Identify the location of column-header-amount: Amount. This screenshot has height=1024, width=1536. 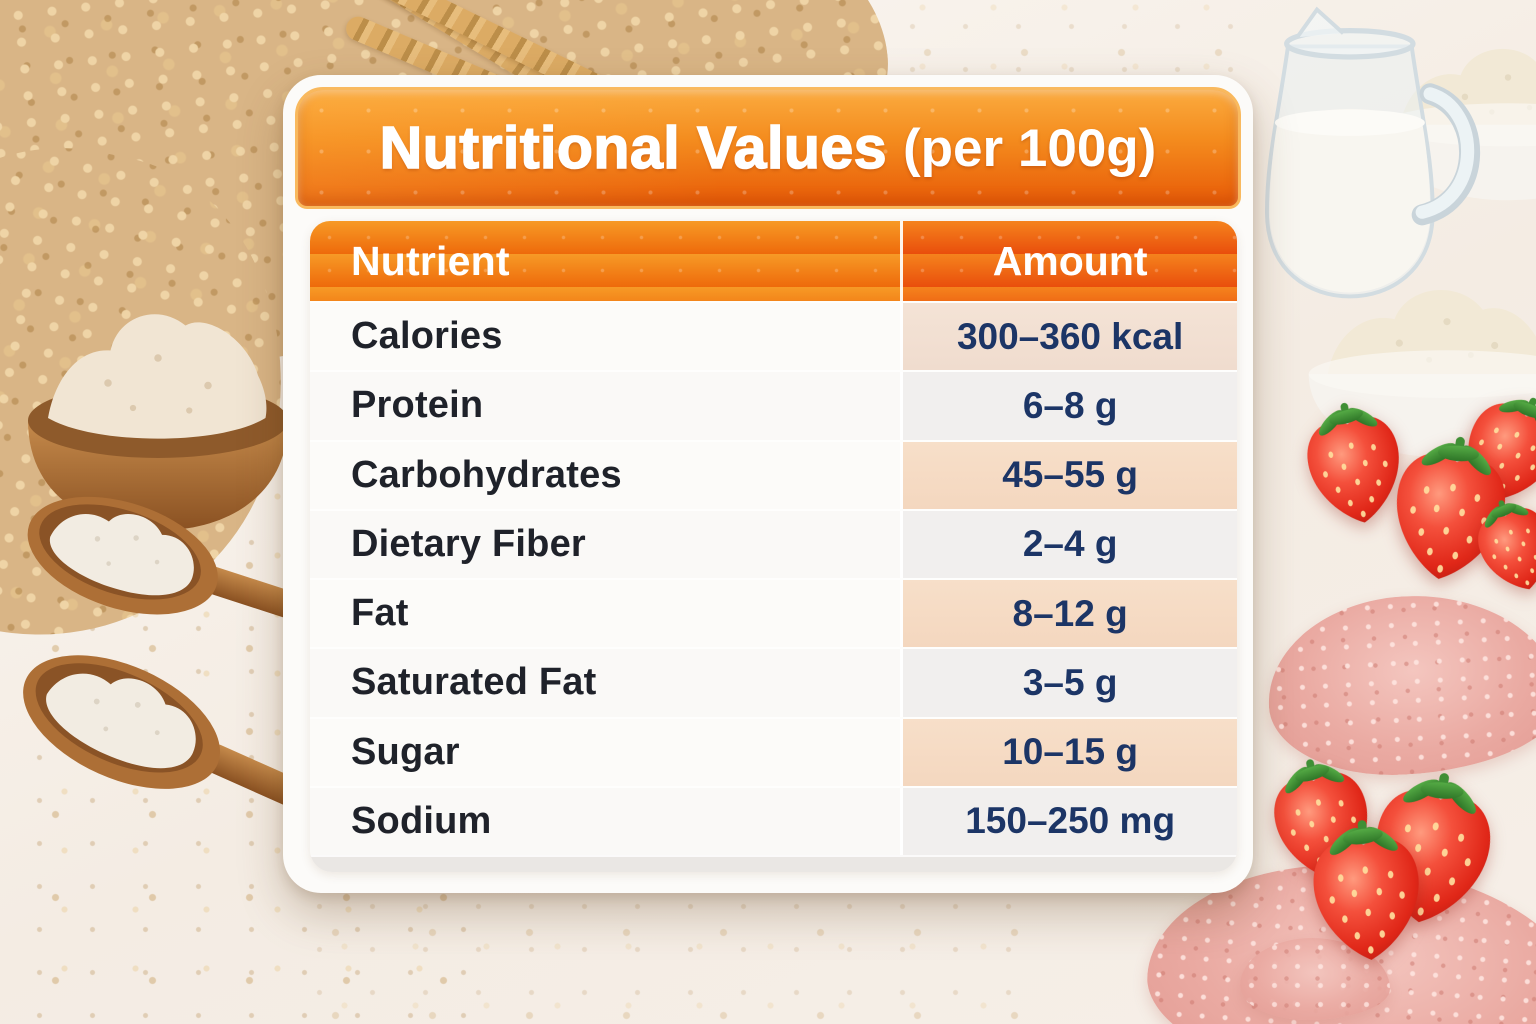
(1070, 261).